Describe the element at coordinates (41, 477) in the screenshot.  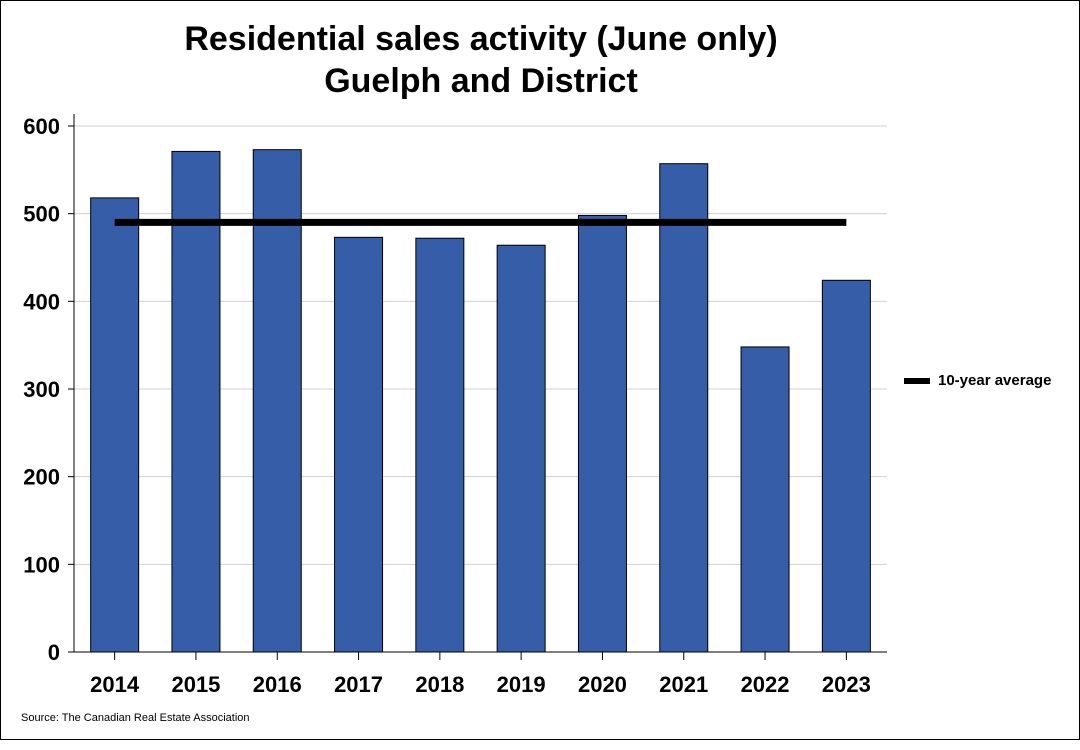
I see `y-tick-label: 200` at that location.